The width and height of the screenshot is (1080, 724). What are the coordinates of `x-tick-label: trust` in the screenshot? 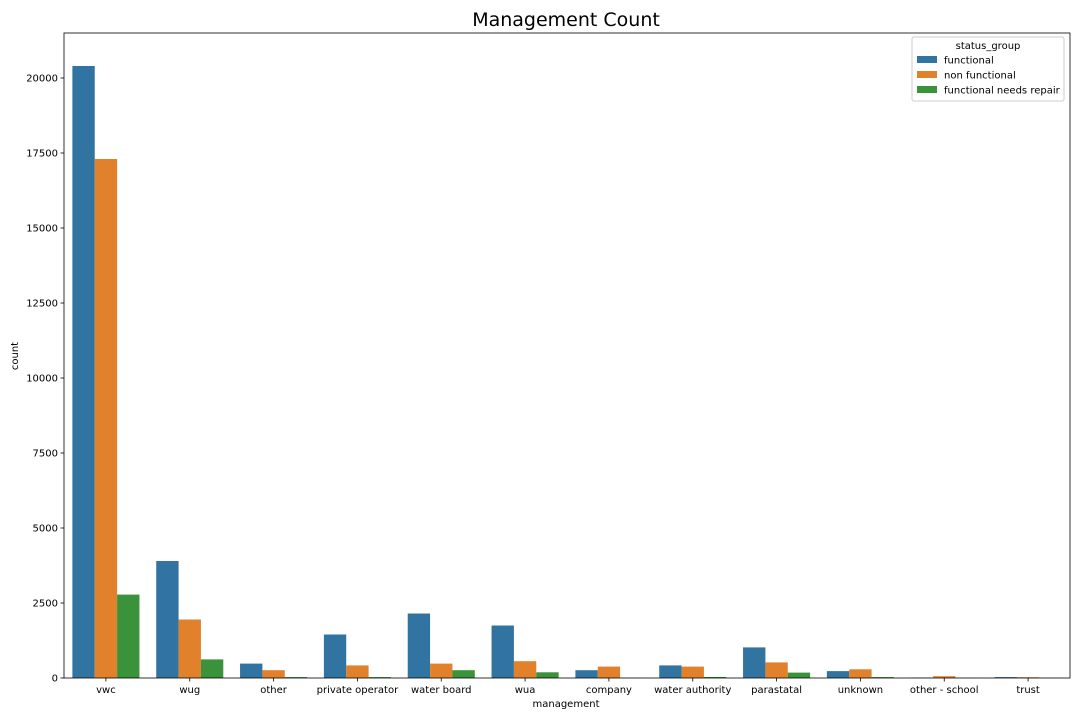 It's located at (1028, 690).